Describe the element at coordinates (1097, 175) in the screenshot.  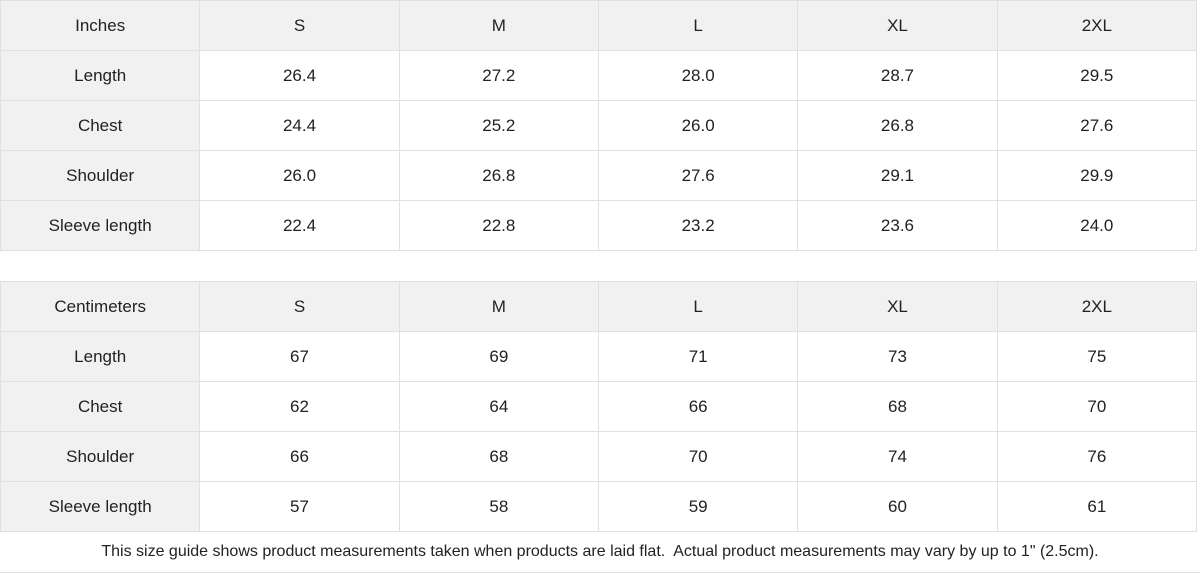
I see `measurement-cell: 29.9` at that location.